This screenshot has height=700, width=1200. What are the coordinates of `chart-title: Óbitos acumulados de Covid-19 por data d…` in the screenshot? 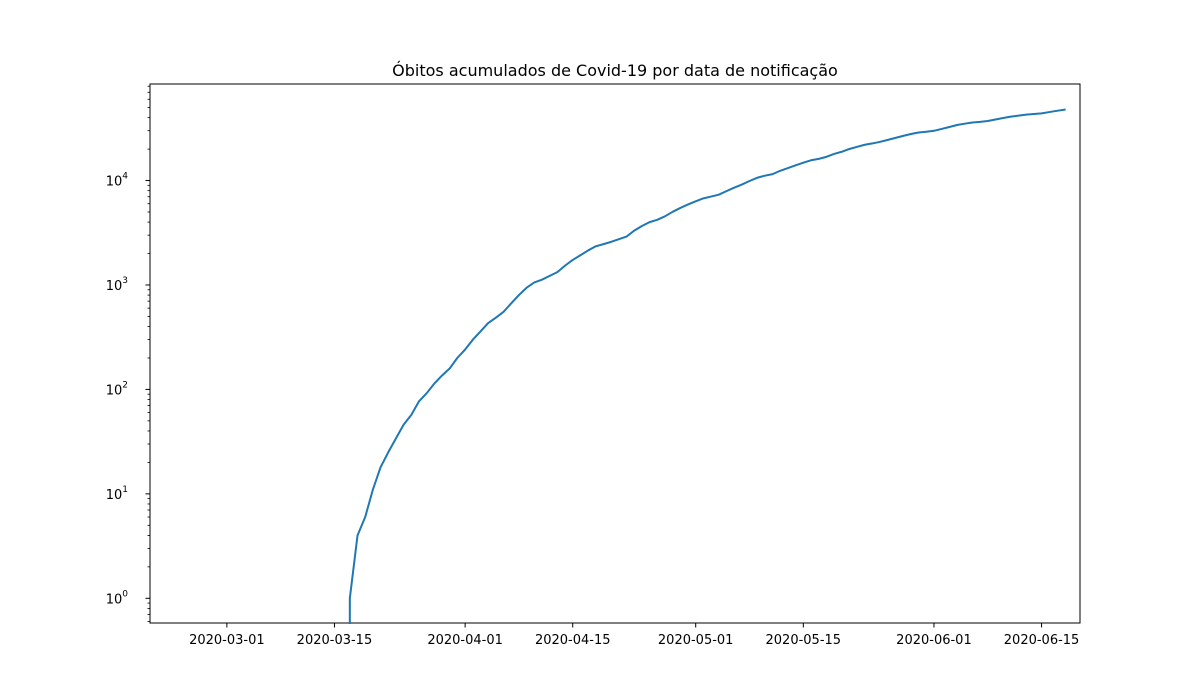 It's located at (615, 70).